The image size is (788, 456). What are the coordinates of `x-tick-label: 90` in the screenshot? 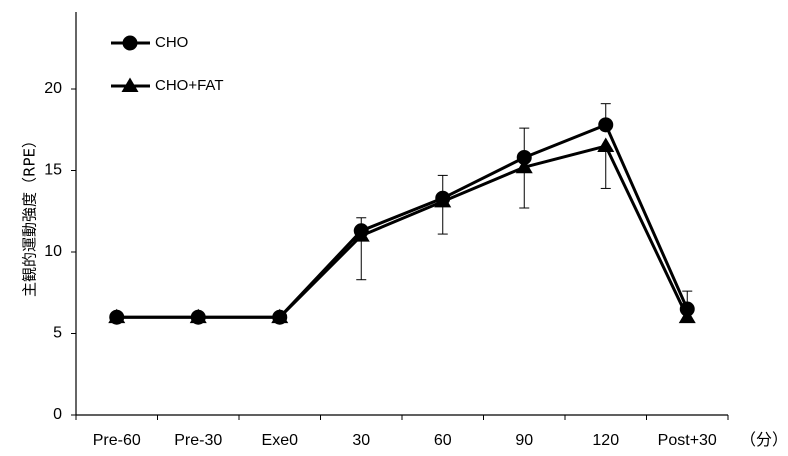 It's located at (524, 440).